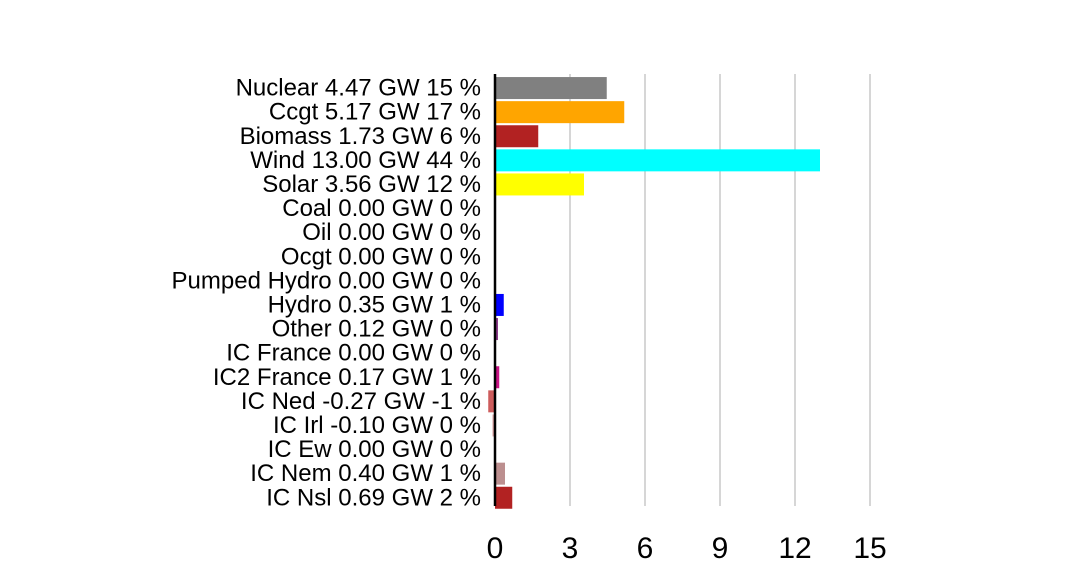 This screenshot has width=1080, height=577. I want to click on category-label: IC France 0.00 GW 0 %, so click(353, 353).